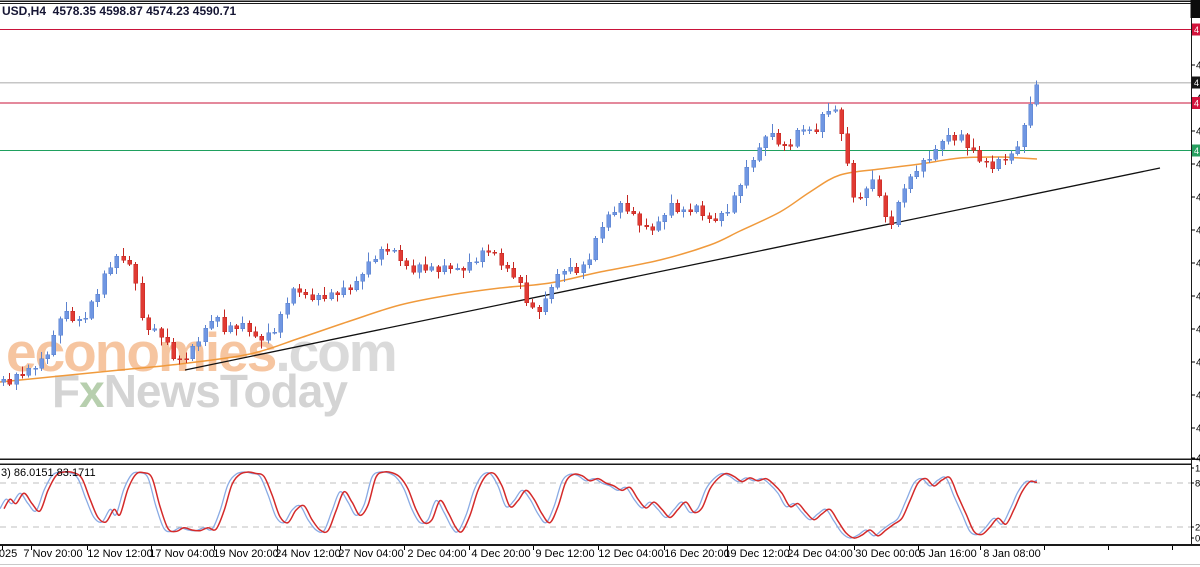 Image resolution: width=1200 pixels, height=567 pixels. What do you see at coordinates (245, 554) in the screenshot?
I see `time-axis-label: 19 Nov 20:00` at bounding box center [245, 554].